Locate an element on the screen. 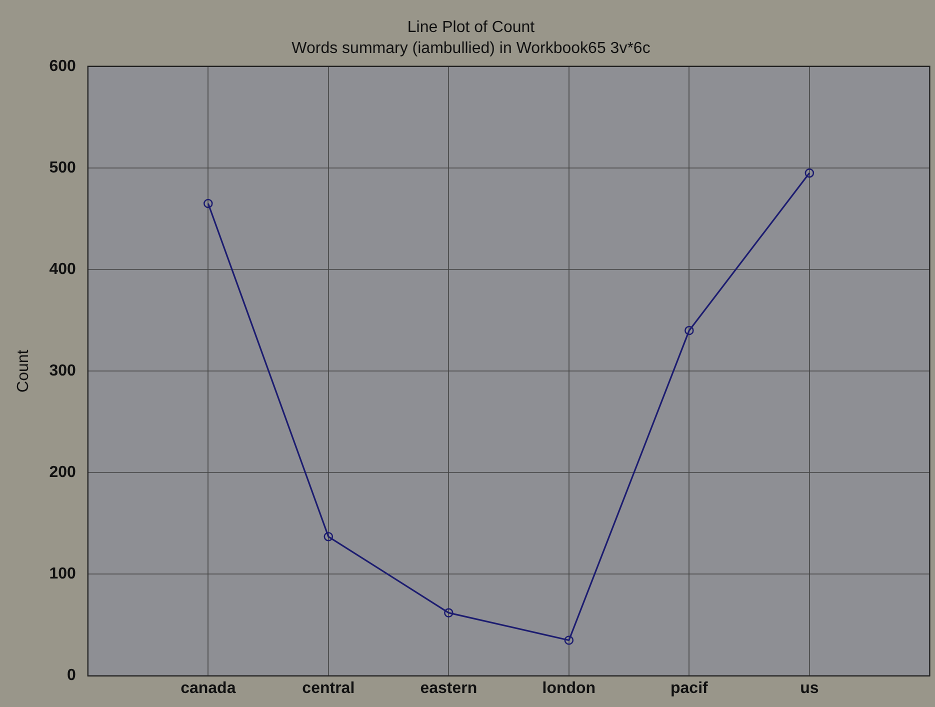 This screenshot has width=935, height=707. x-tick-label: us is located at coordinates (809, 688).